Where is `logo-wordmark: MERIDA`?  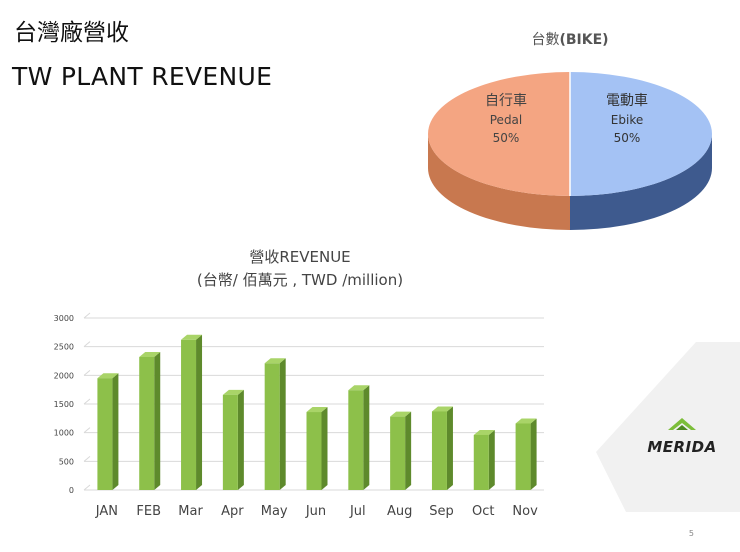 logo-wordmark: MERIDA is located at coordinates (681, 447).